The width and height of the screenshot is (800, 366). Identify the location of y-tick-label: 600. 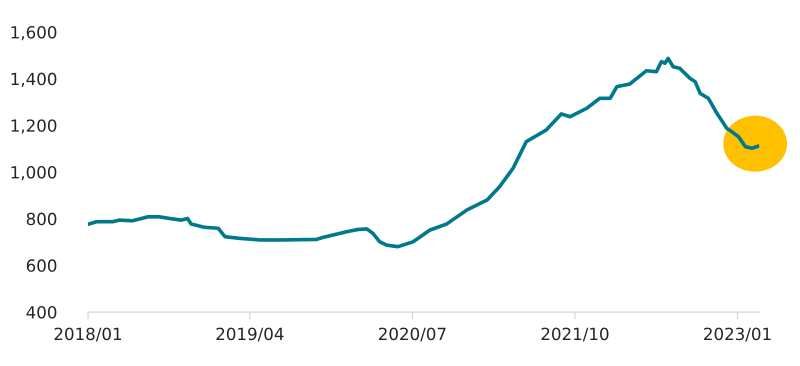
(41, 265).